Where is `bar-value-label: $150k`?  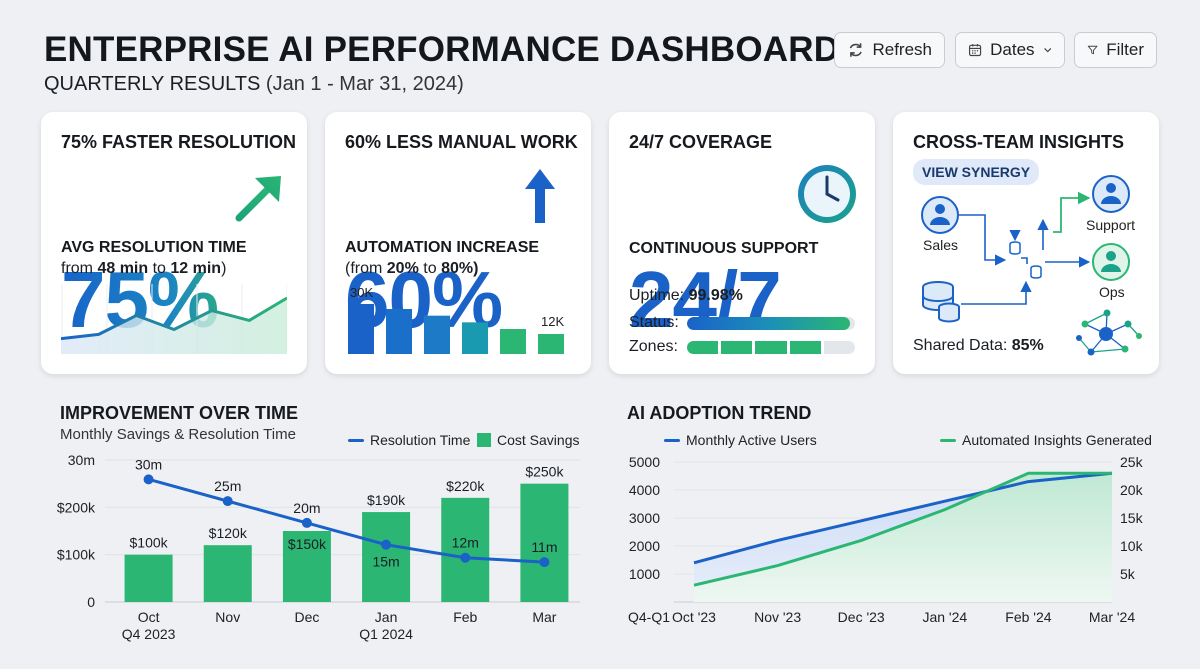
bar-value-label: $150k is located at coordinates (307, 544).